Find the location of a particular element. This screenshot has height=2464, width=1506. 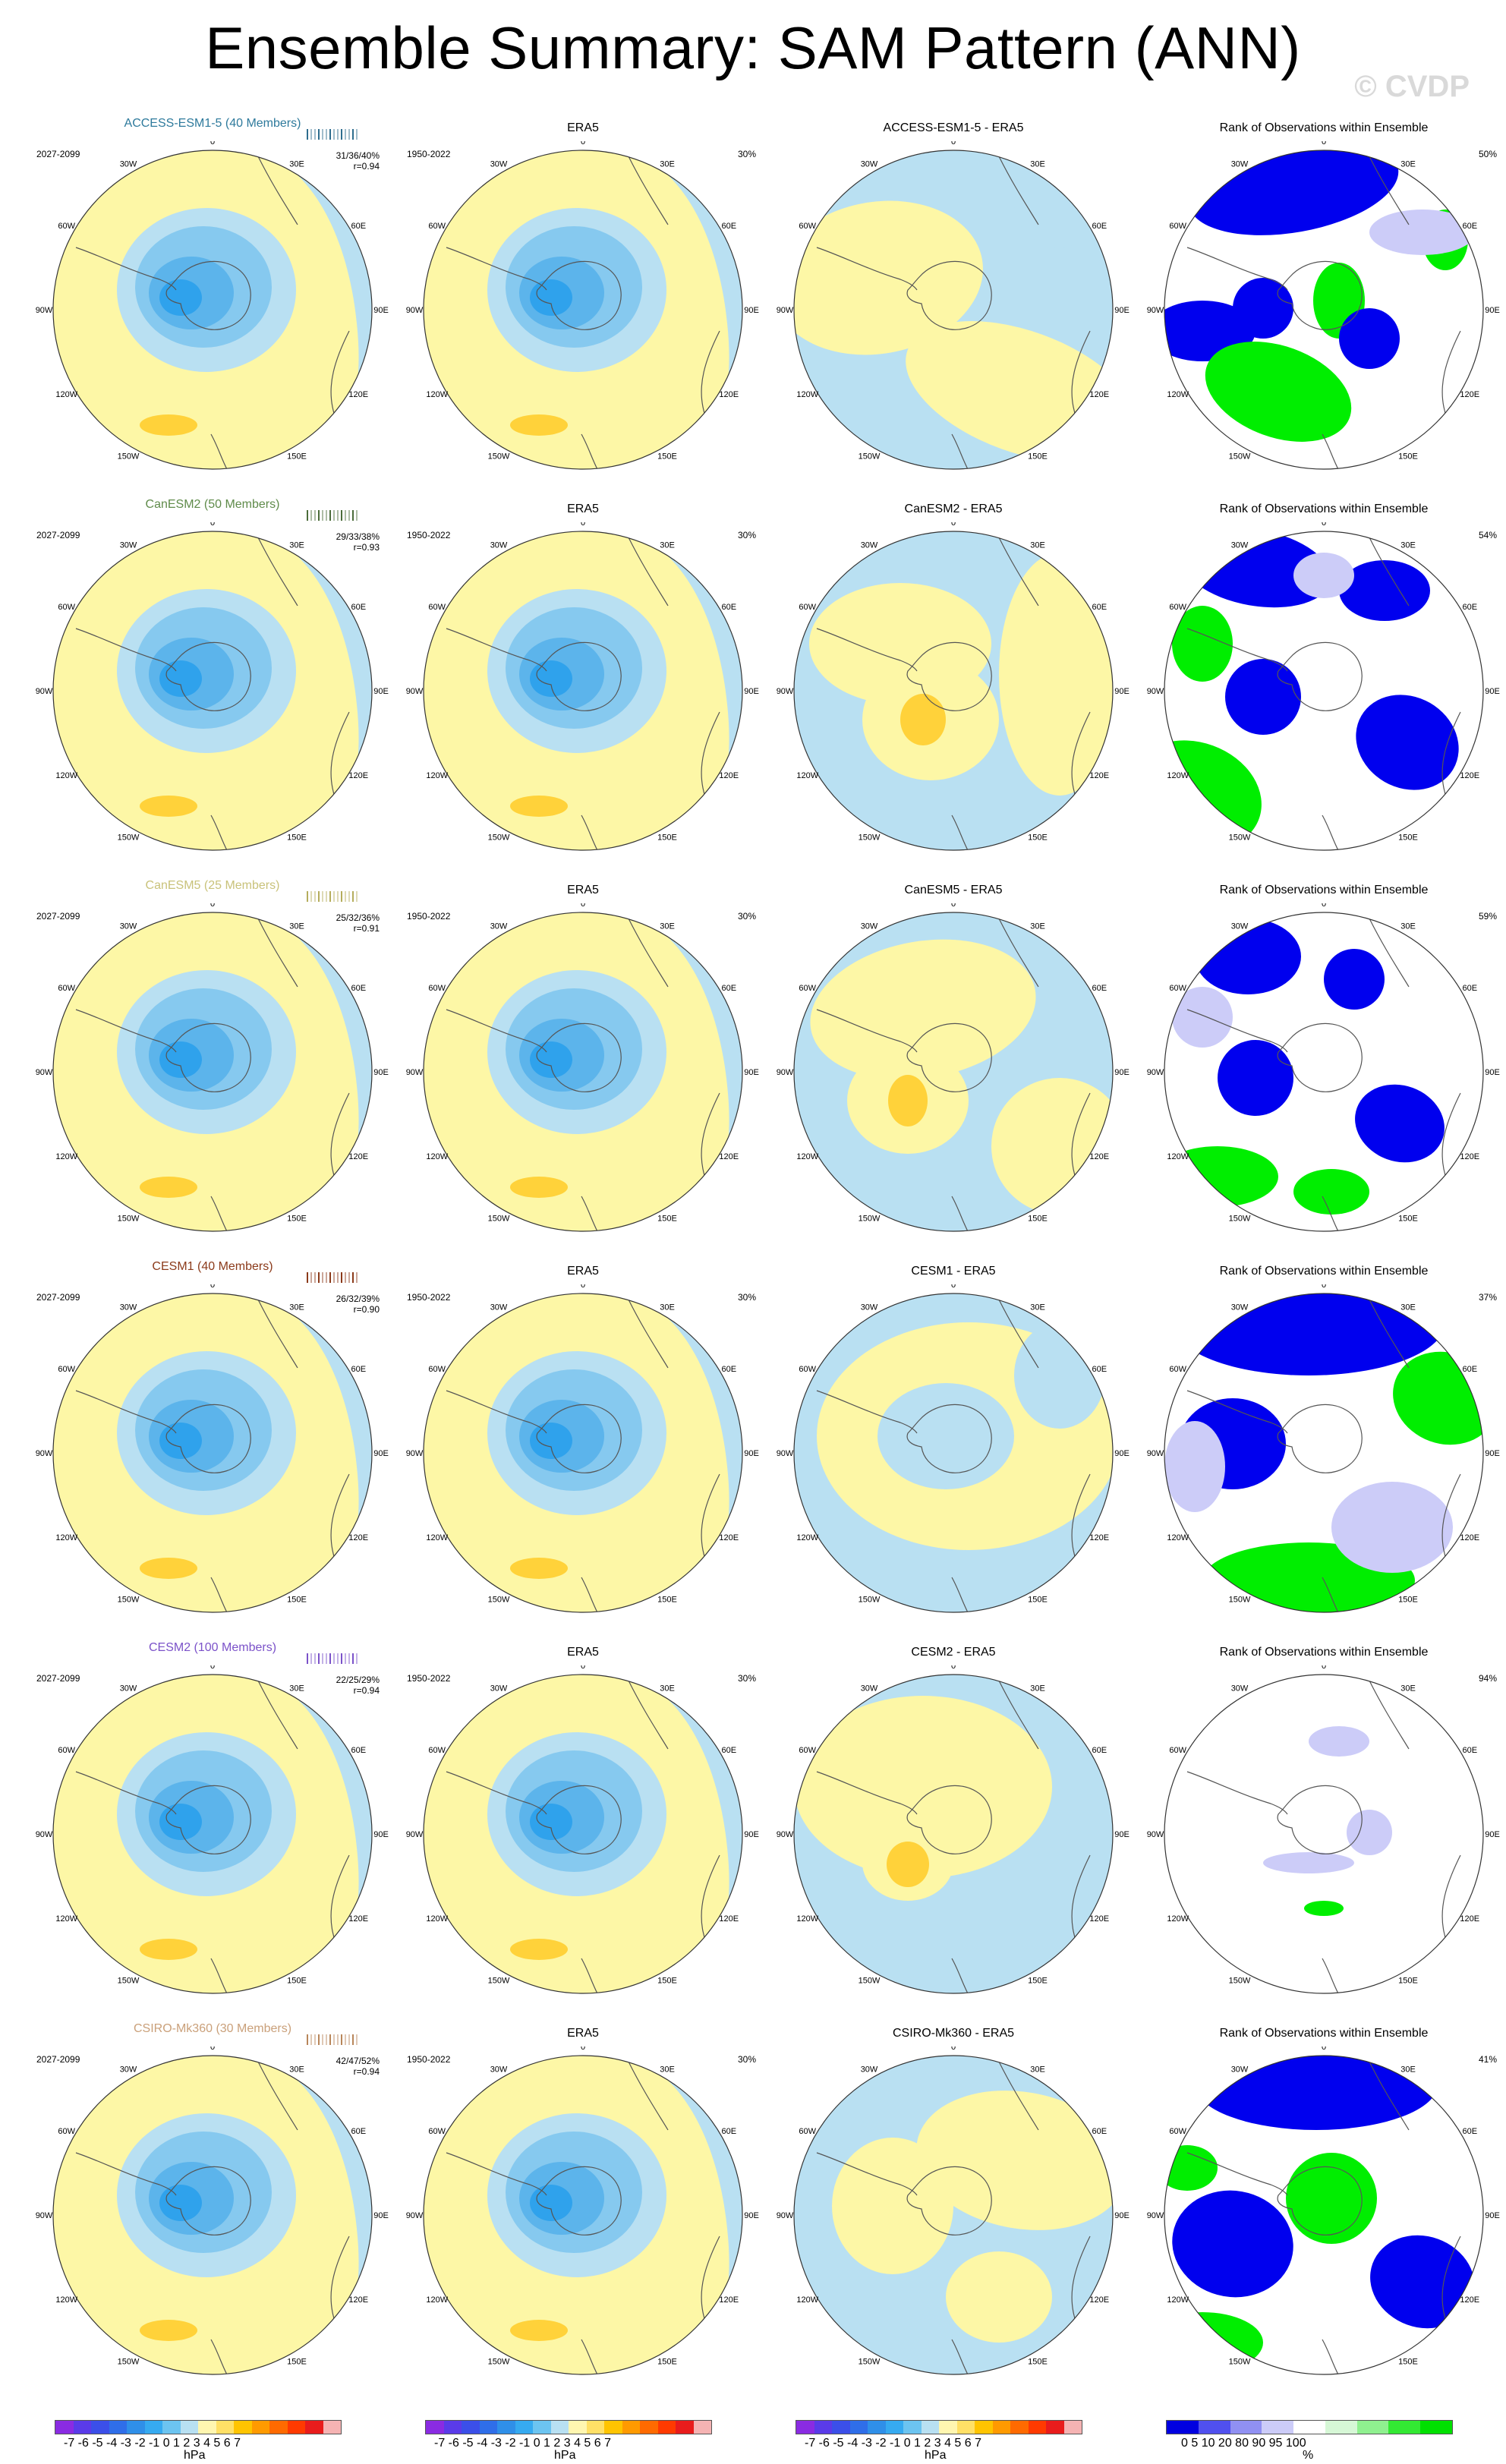

rank-background is located at coordinates (1323, 1834).